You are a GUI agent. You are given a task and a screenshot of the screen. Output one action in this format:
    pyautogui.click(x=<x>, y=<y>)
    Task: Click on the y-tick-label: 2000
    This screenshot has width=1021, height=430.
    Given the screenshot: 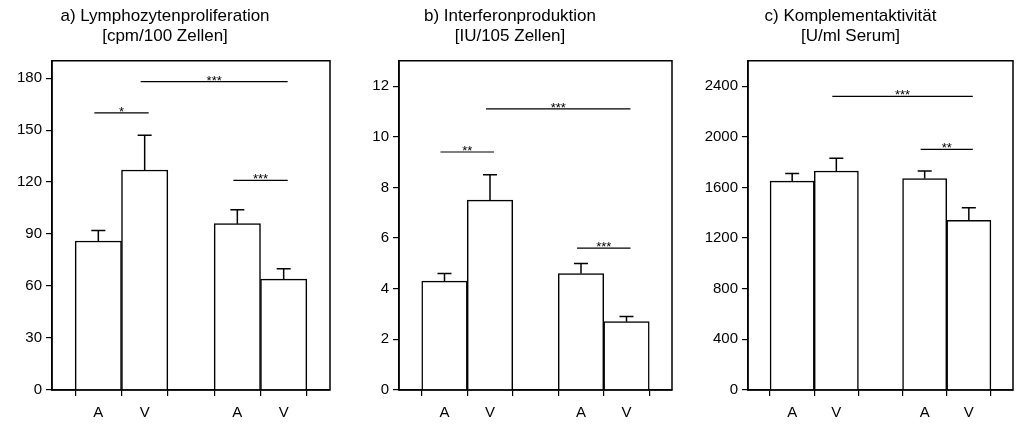 What is the action you would take?
    pyautogui.click(x=721, y=135)
    